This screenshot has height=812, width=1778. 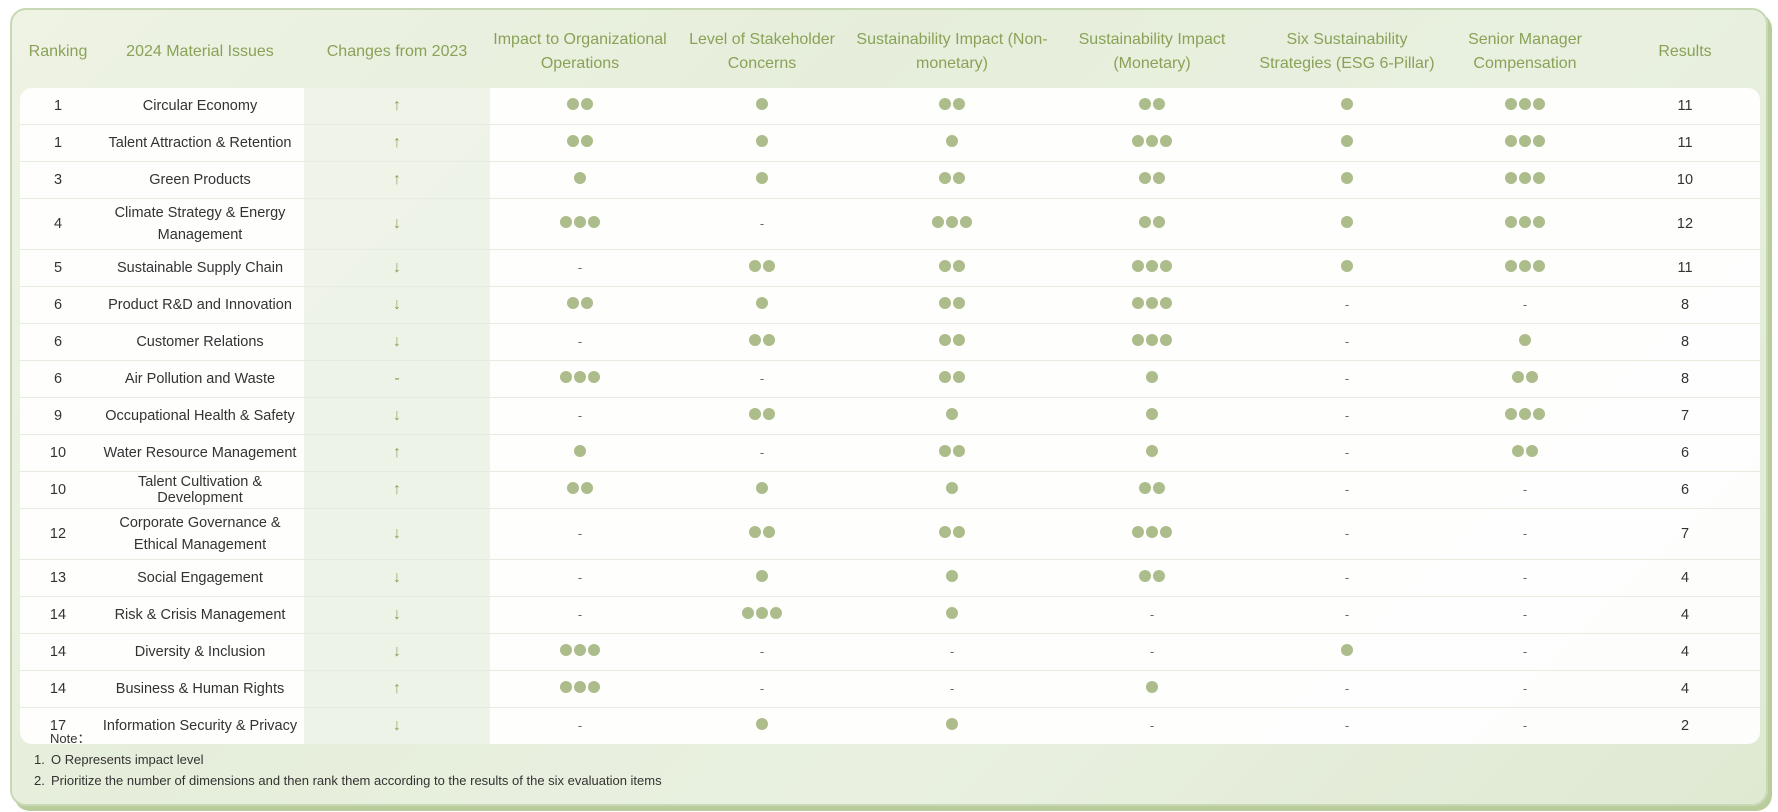 What do you see at coordinates (1347, 378) in the screenshot?
I see `sustainability-strategies-cell: -` at bounding box center [1347, 378].